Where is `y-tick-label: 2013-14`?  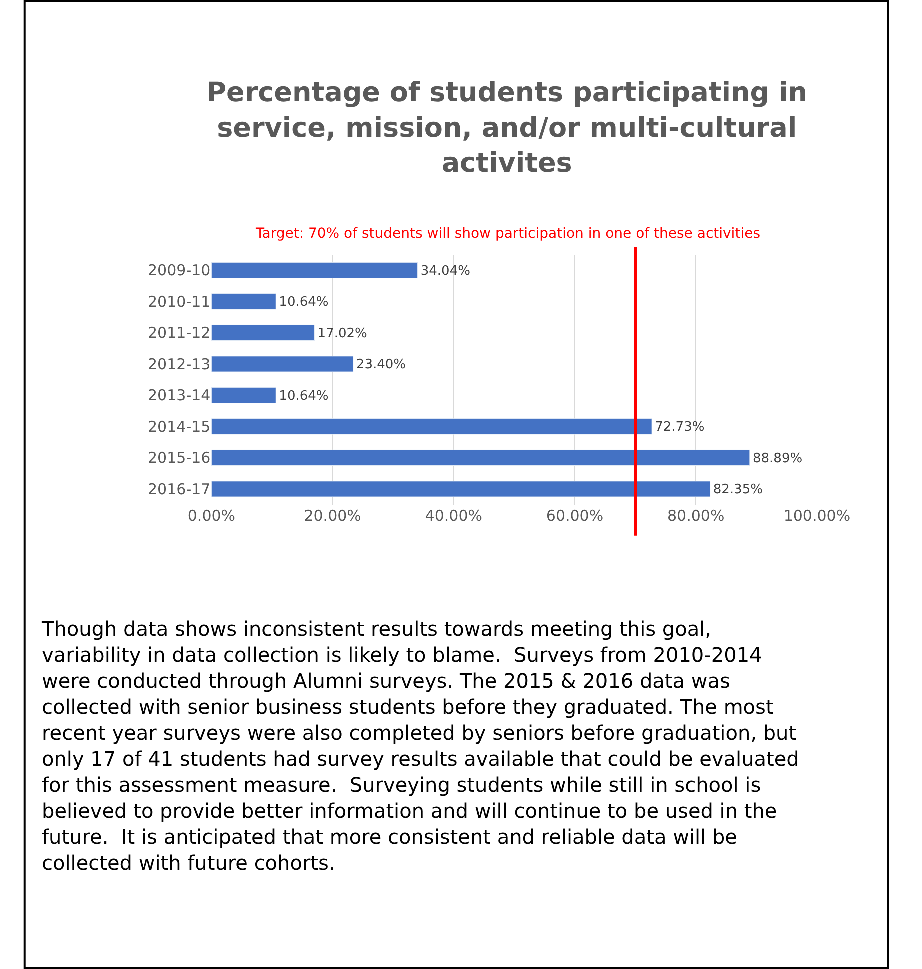 y-tick-label: 2013-14 is located at coordinates (179, 395).